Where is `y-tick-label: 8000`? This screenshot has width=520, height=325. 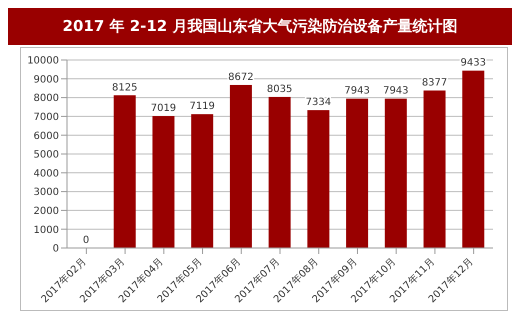
y-tick-label: 8000 is located at coordinates (46, 98).